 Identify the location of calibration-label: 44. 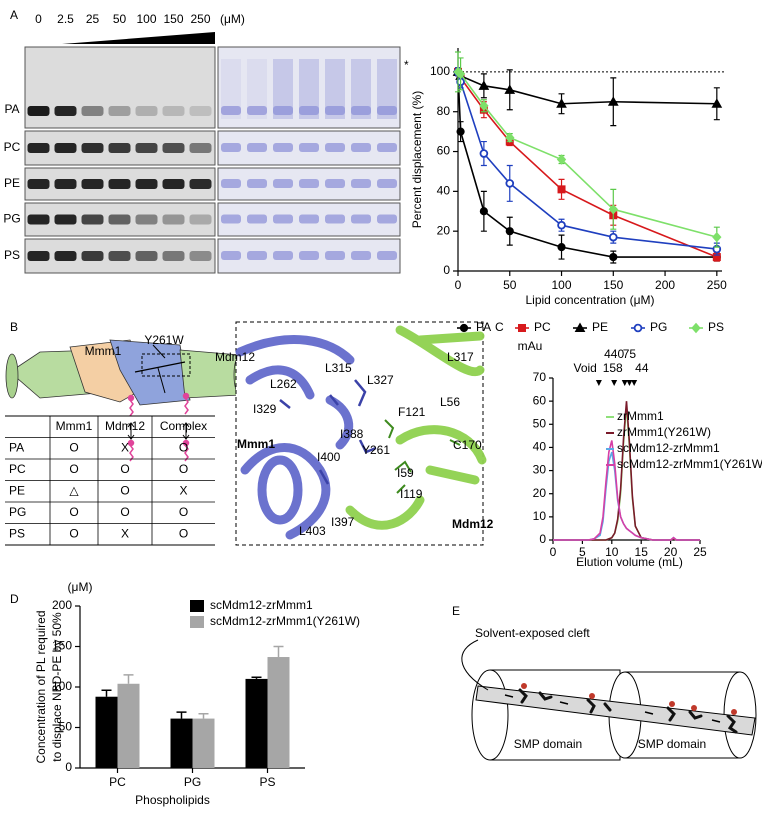
(642, 368).